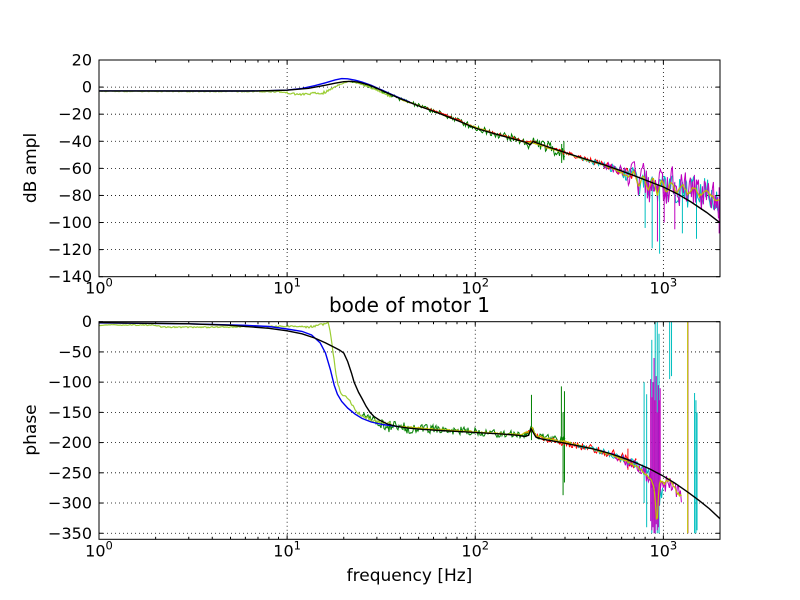 This screenshot has height=600, width=800. What do you see at coordinates (31, 430) in the screenshot?
I see `phase-ylabel: phase` at bounding box center [31, 430].